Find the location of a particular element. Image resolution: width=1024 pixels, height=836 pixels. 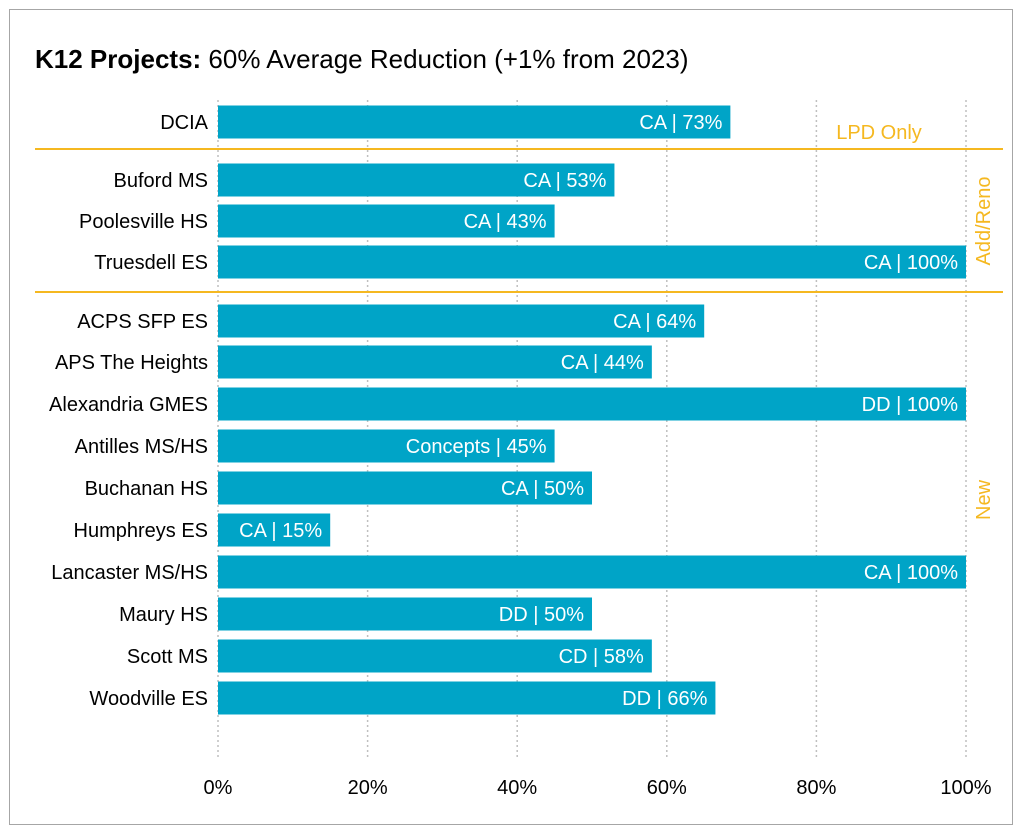

category-label: Buchanan HS is located at coordinates (146, 489).